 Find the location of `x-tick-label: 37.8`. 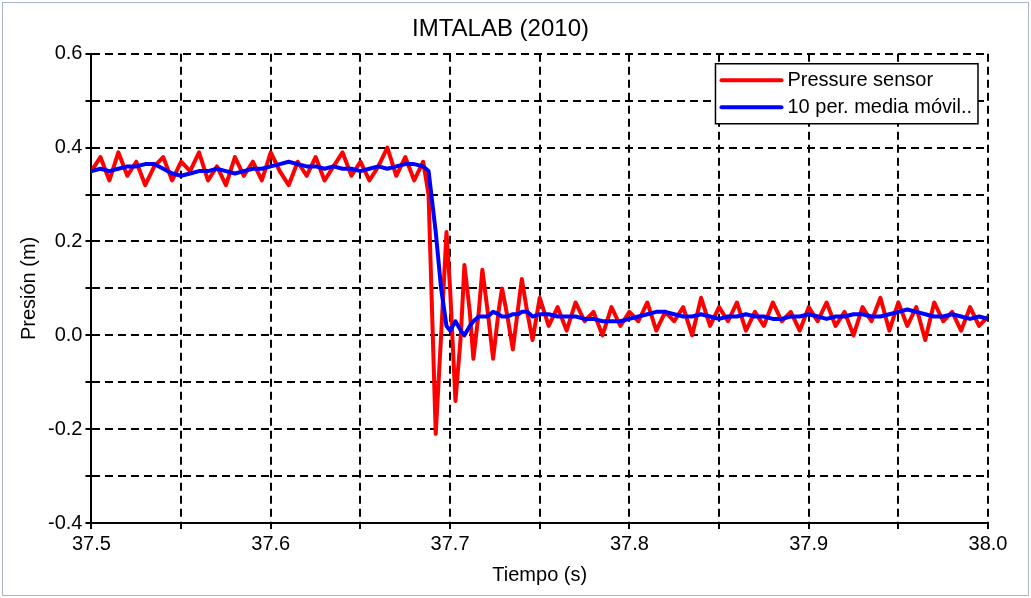

x-tick-label: 37.8 is located at coordinates (629, 542).